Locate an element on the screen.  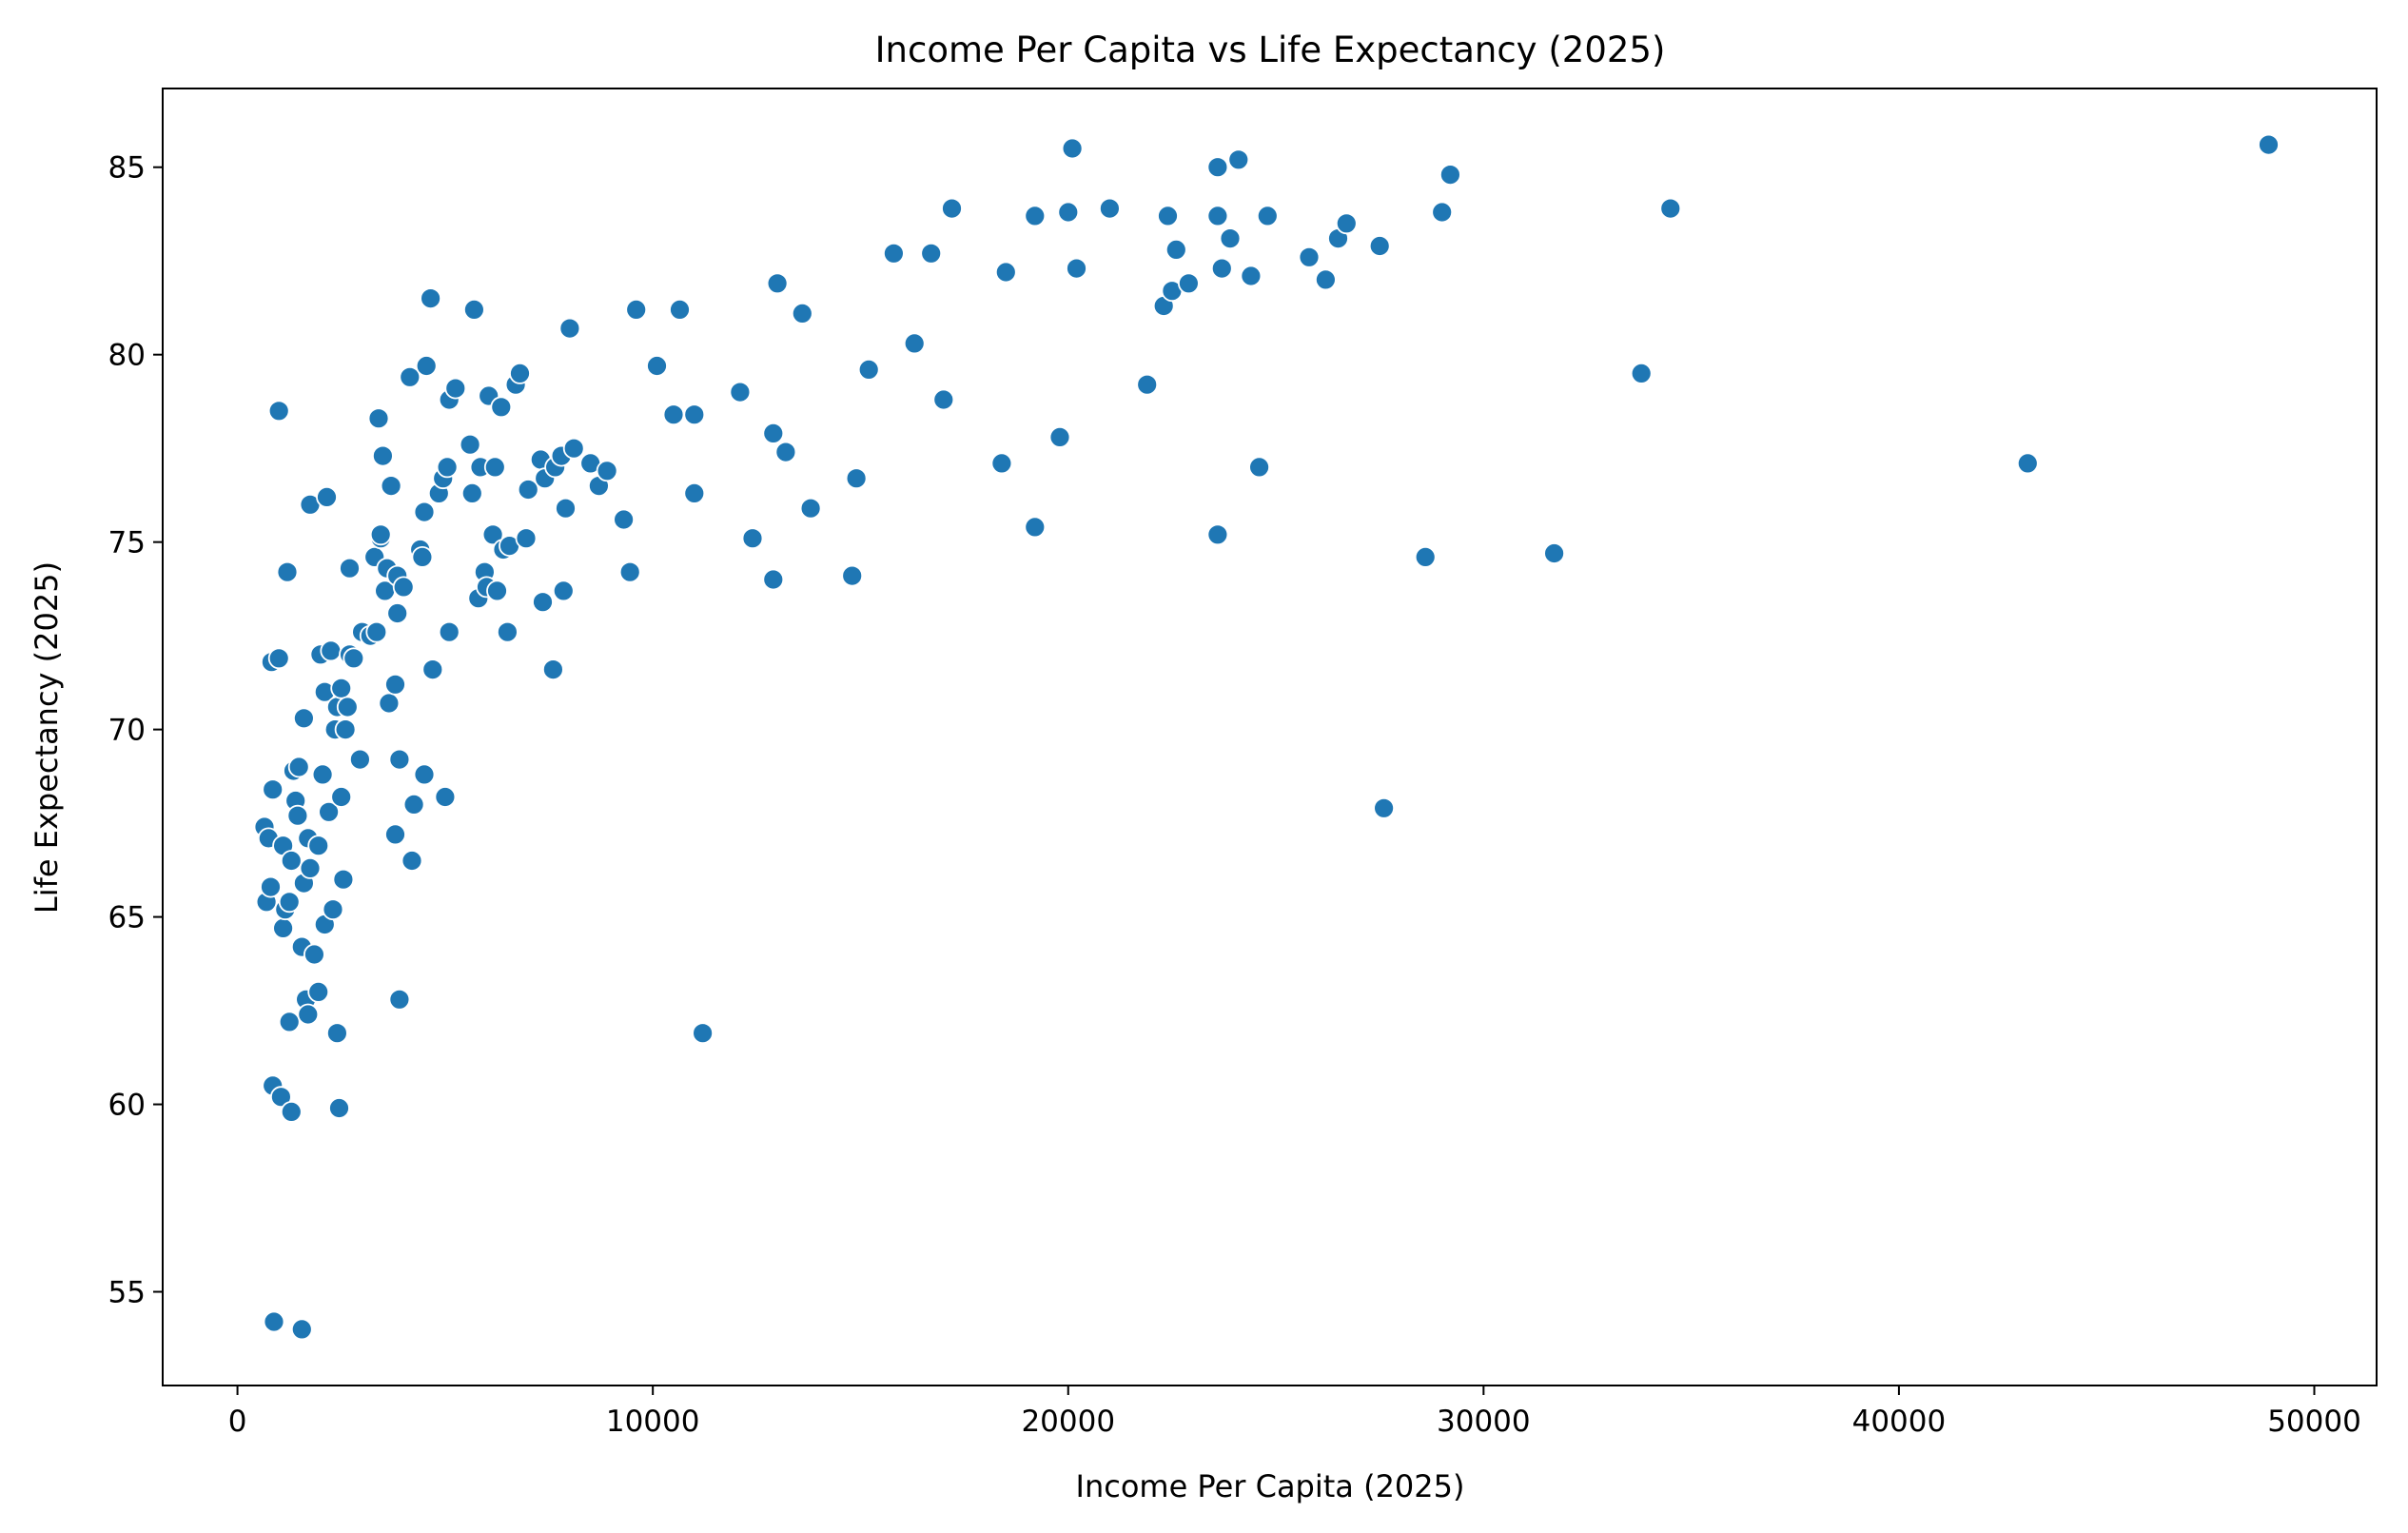
y-tick-label: 85 is located at coordinates (127, 169).